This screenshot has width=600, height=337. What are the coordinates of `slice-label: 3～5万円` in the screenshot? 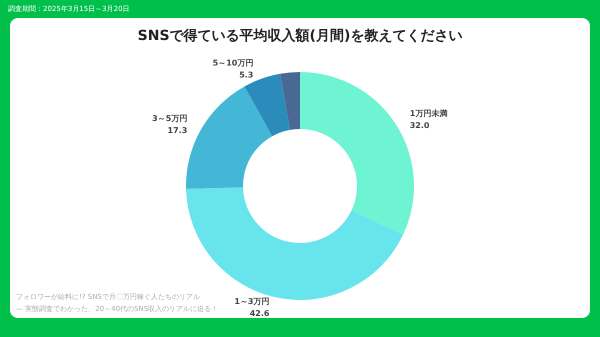 It's located at (170, 119).